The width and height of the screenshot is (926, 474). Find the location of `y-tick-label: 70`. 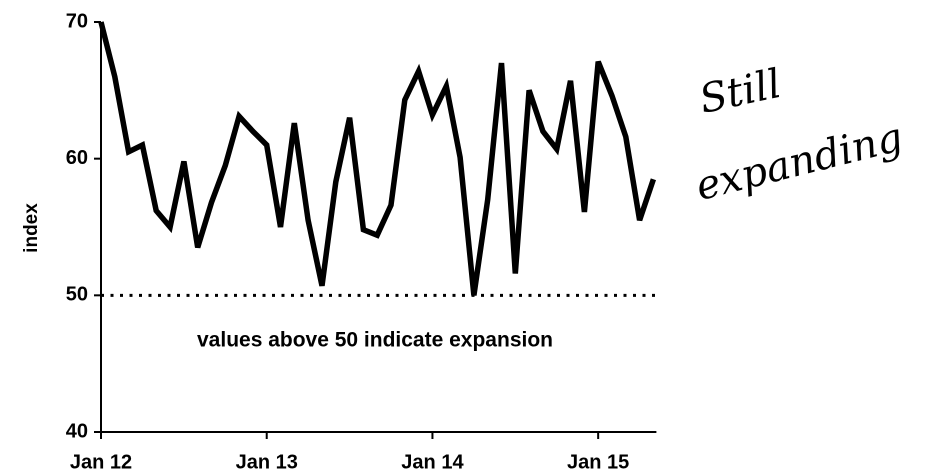

y-tick-label: 70 is located at coordinates (77, 21).